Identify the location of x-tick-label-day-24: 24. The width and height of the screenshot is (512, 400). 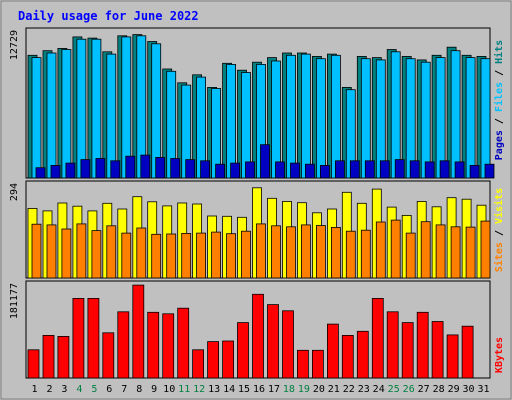
(379, 389).